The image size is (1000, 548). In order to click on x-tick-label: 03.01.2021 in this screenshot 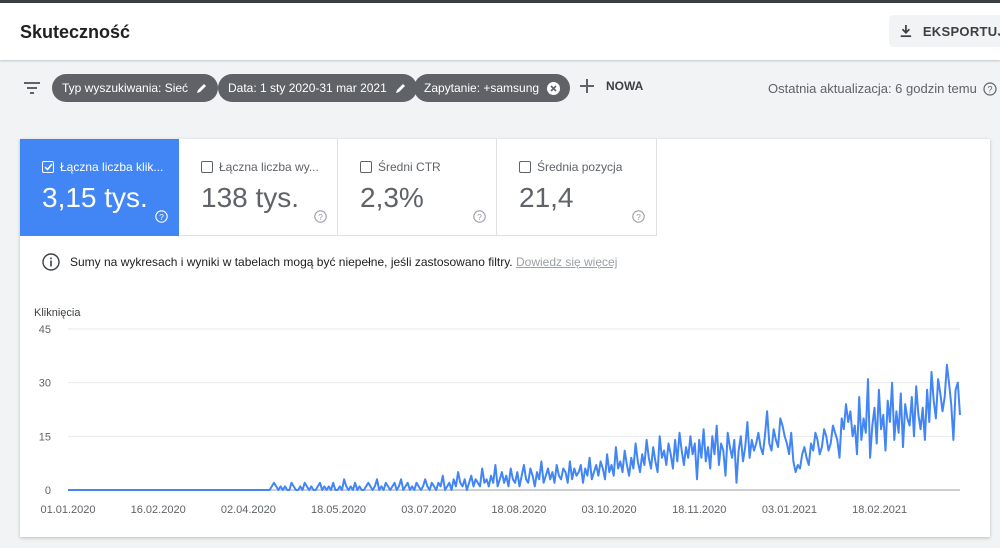, I will do `click(789, 510)`.